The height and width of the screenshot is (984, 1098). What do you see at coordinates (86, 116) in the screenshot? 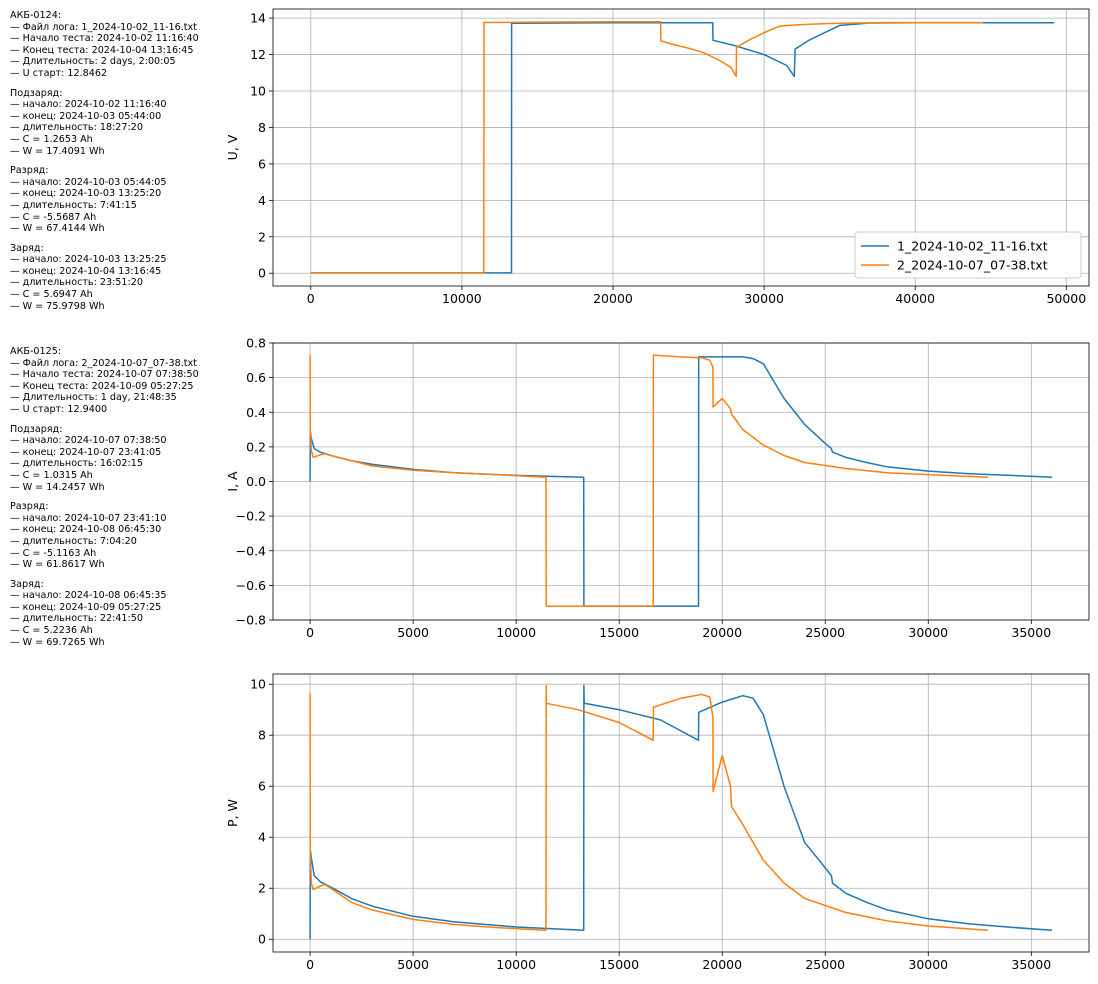
I see `info-section-line: — конец: 2024-10-03 05:44:00` at bounding box center [86, 116].